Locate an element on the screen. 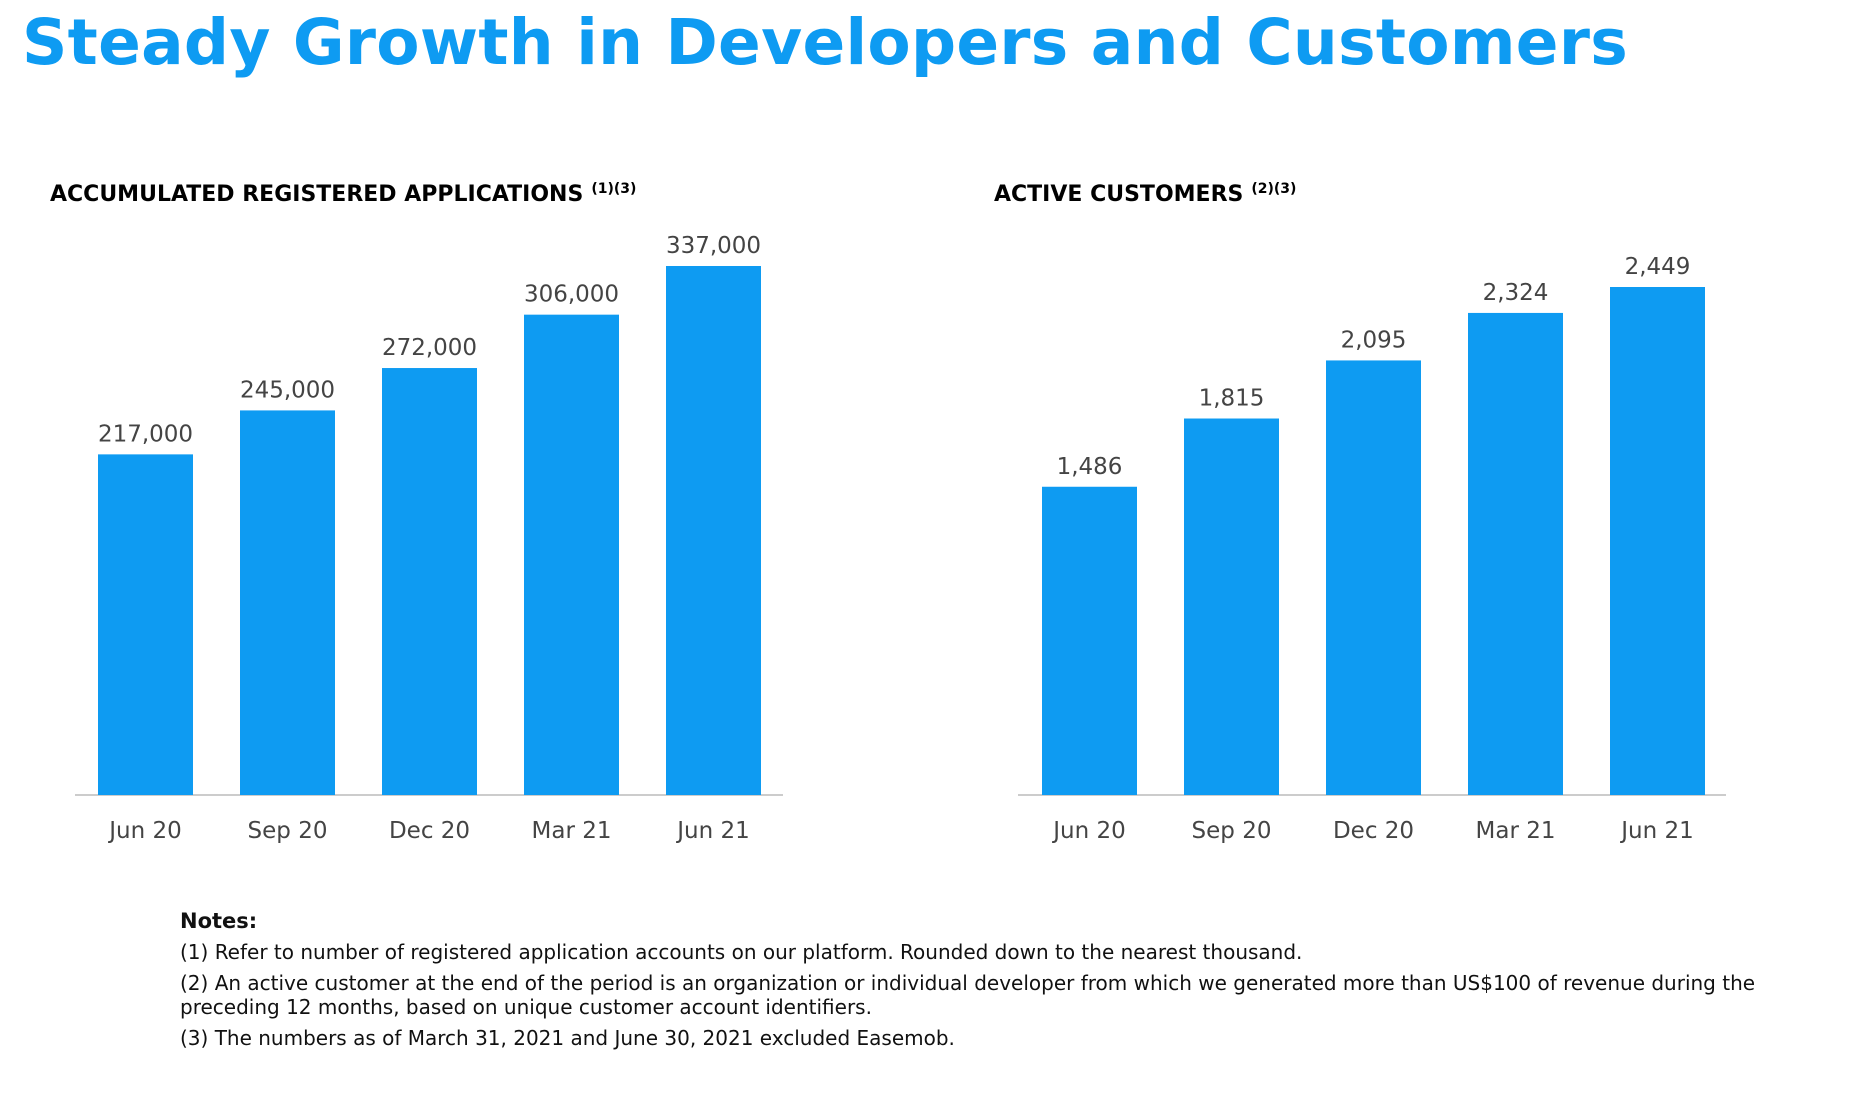  customers-tick-label-5: Jun 21 is located at coordinates (1656, 831).